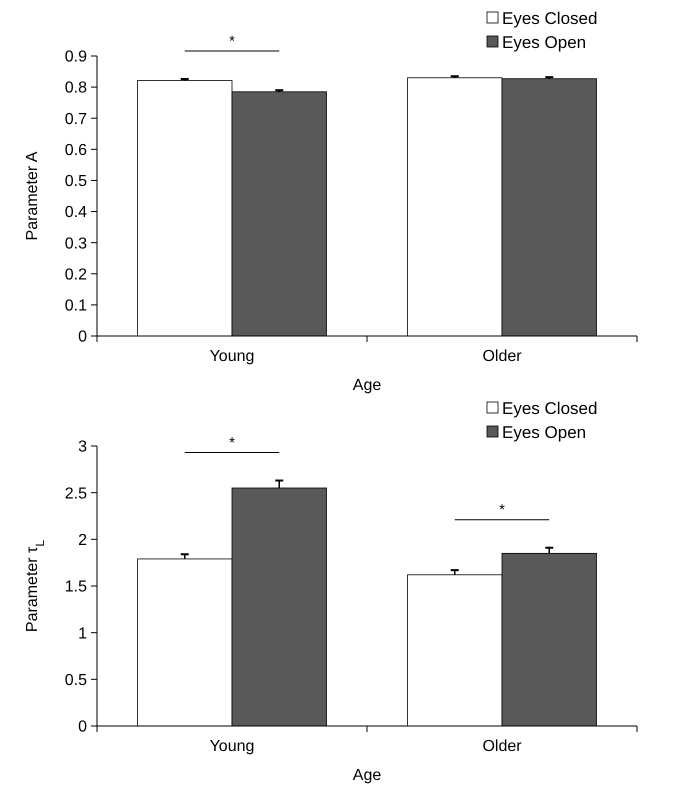  Describe the element at coordinates (76, 493) in the screenshot. I see `y-tick-label: 2.5` at that location.